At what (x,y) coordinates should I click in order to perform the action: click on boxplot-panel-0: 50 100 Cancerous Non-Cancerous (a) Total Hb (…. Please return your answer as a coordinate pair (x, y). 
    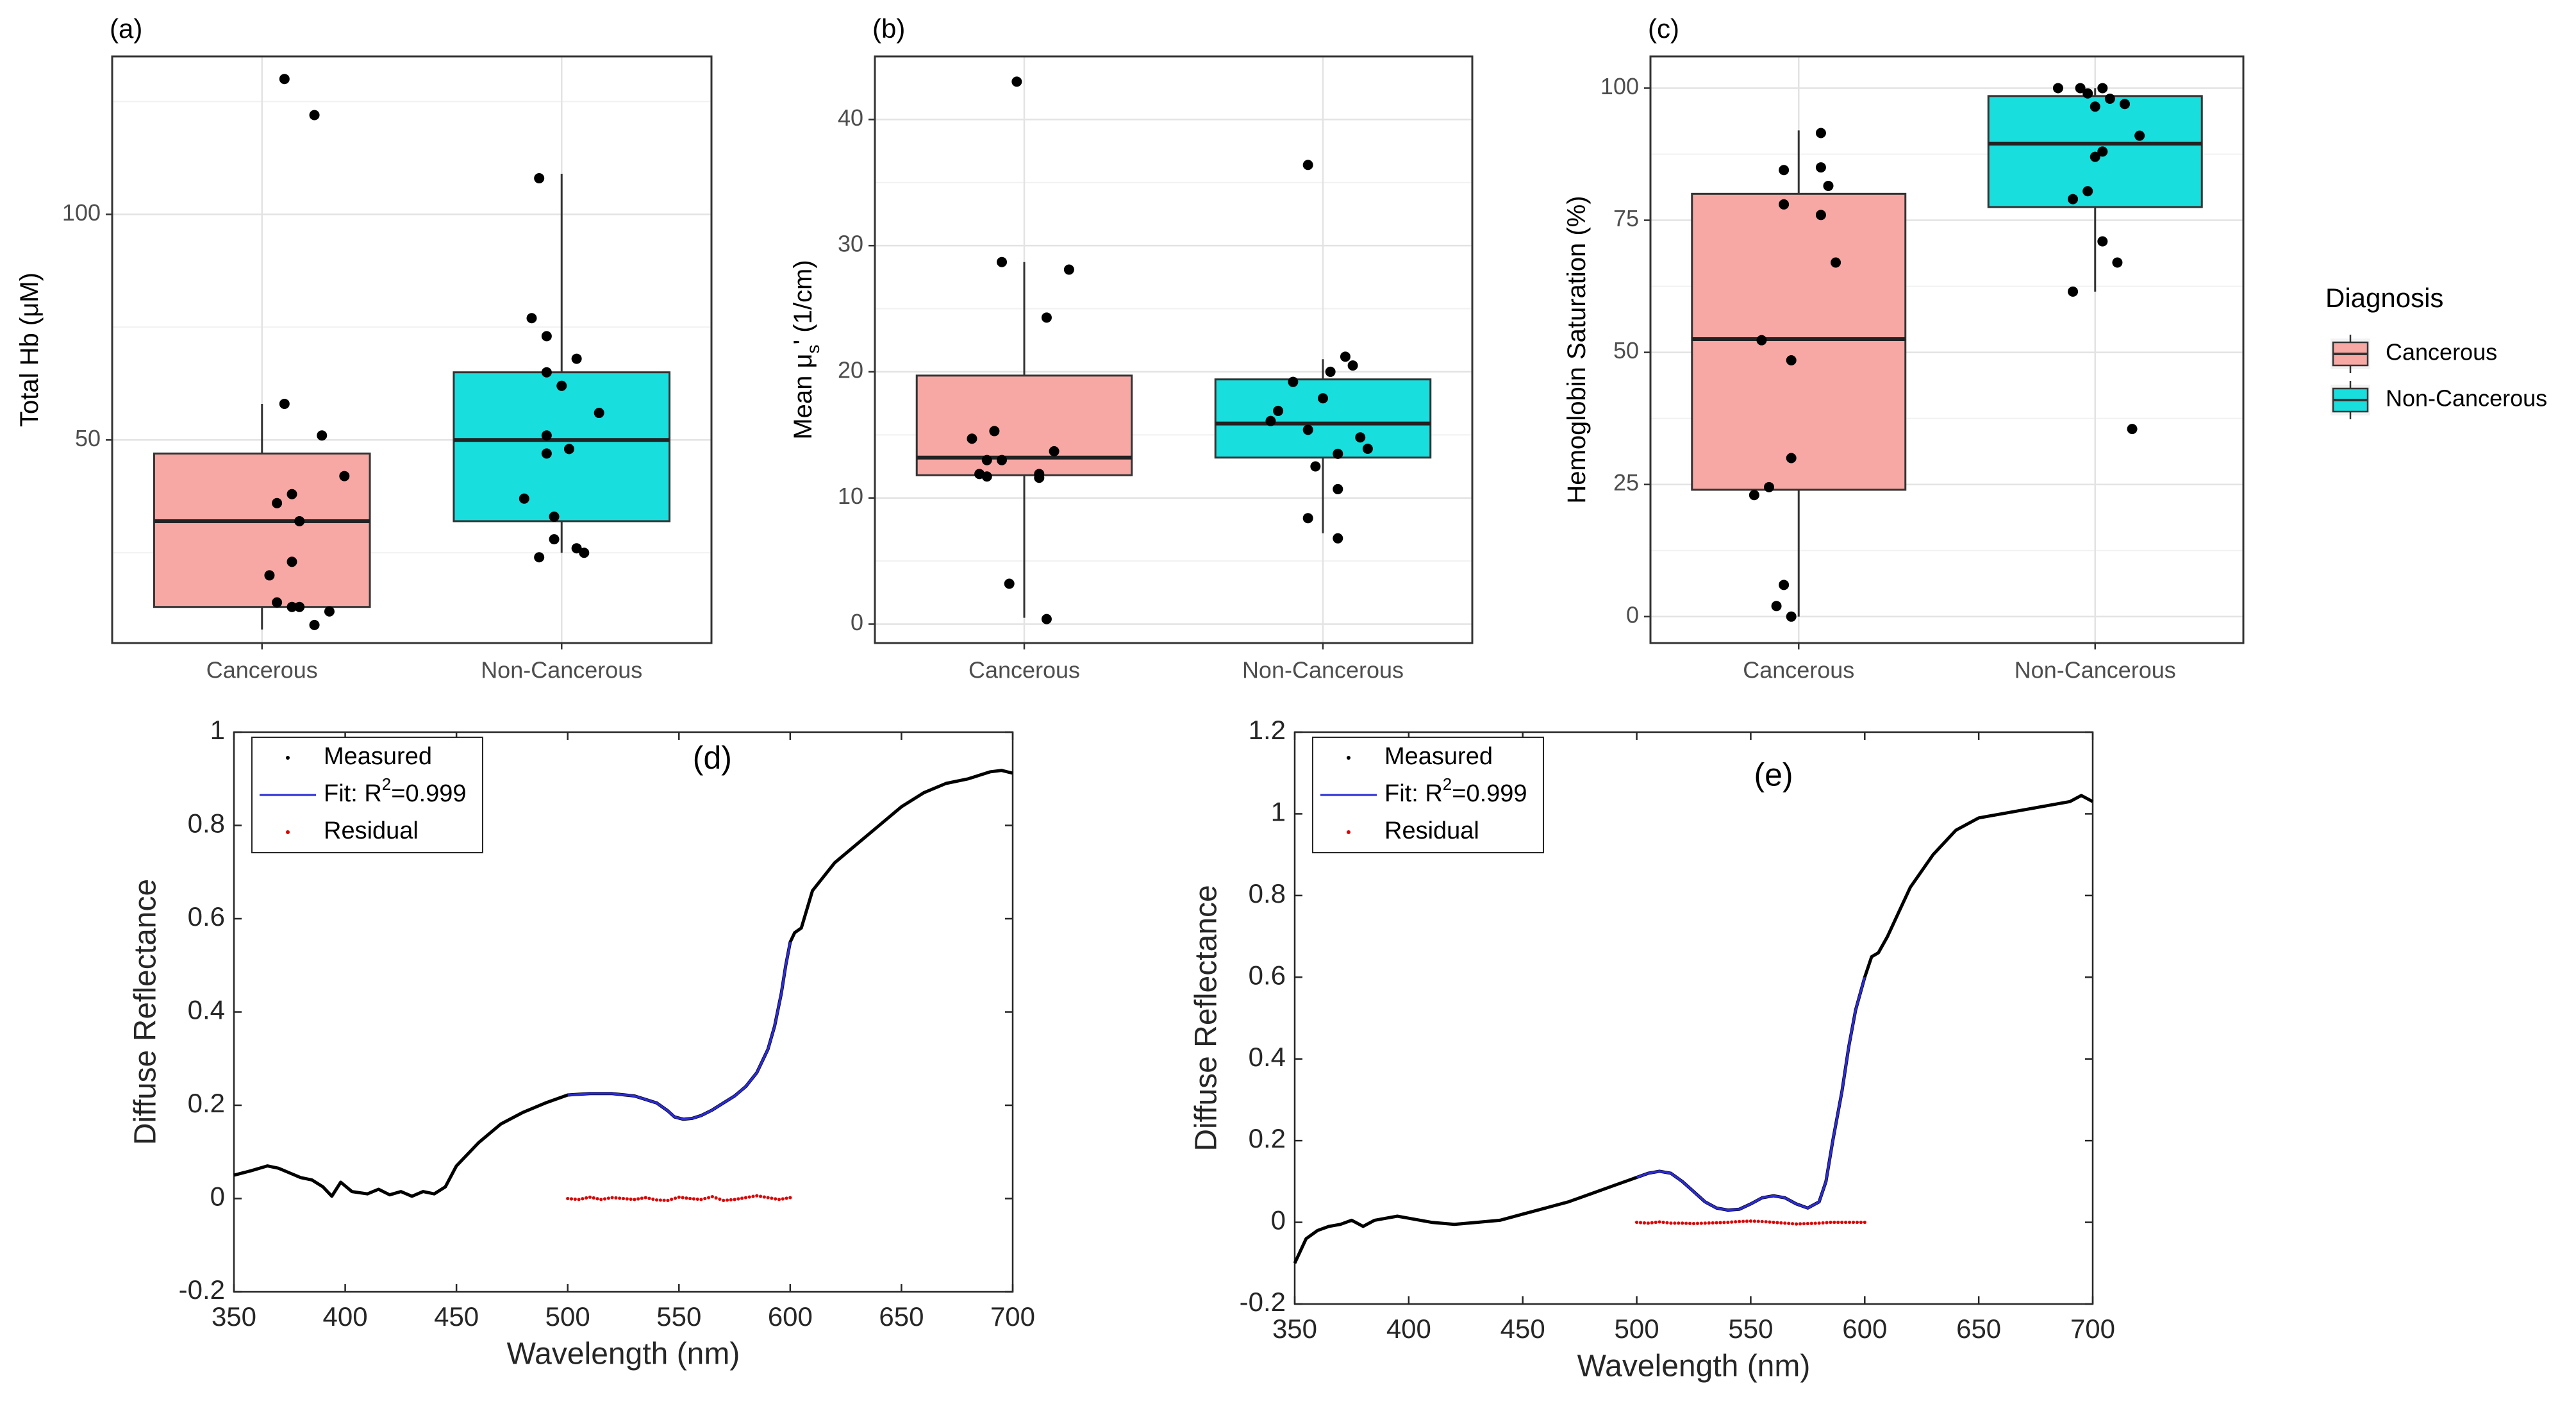
    Looking at the image, I should click on (364, 348).